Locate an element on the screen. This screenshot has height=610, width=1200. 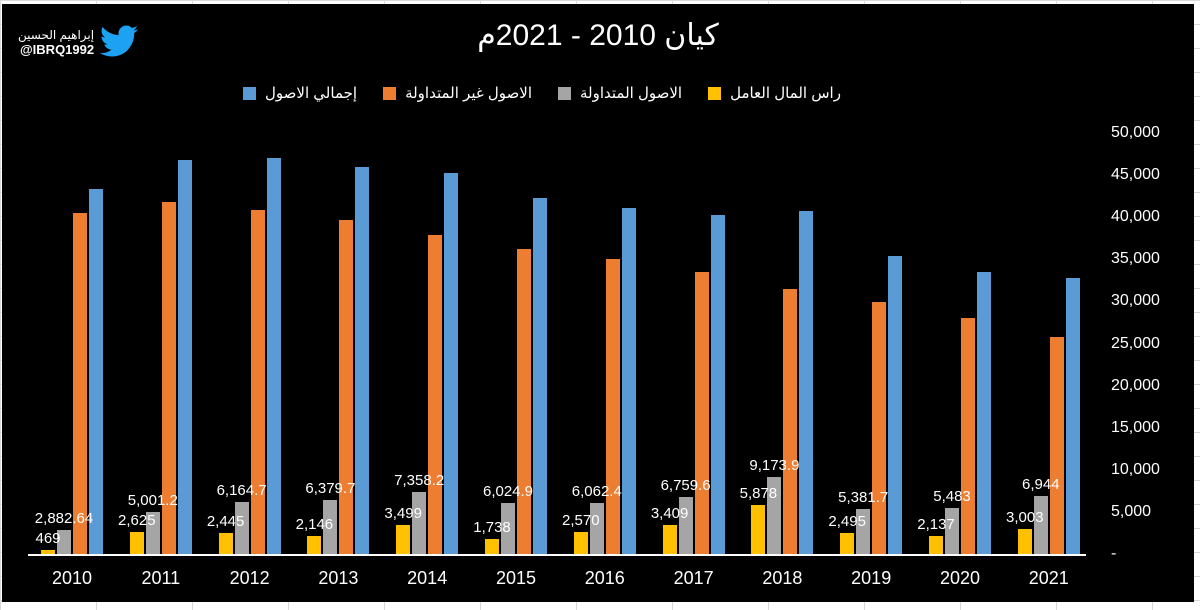
bar-label: 6,164.7 is located at coordinates (241, 491).